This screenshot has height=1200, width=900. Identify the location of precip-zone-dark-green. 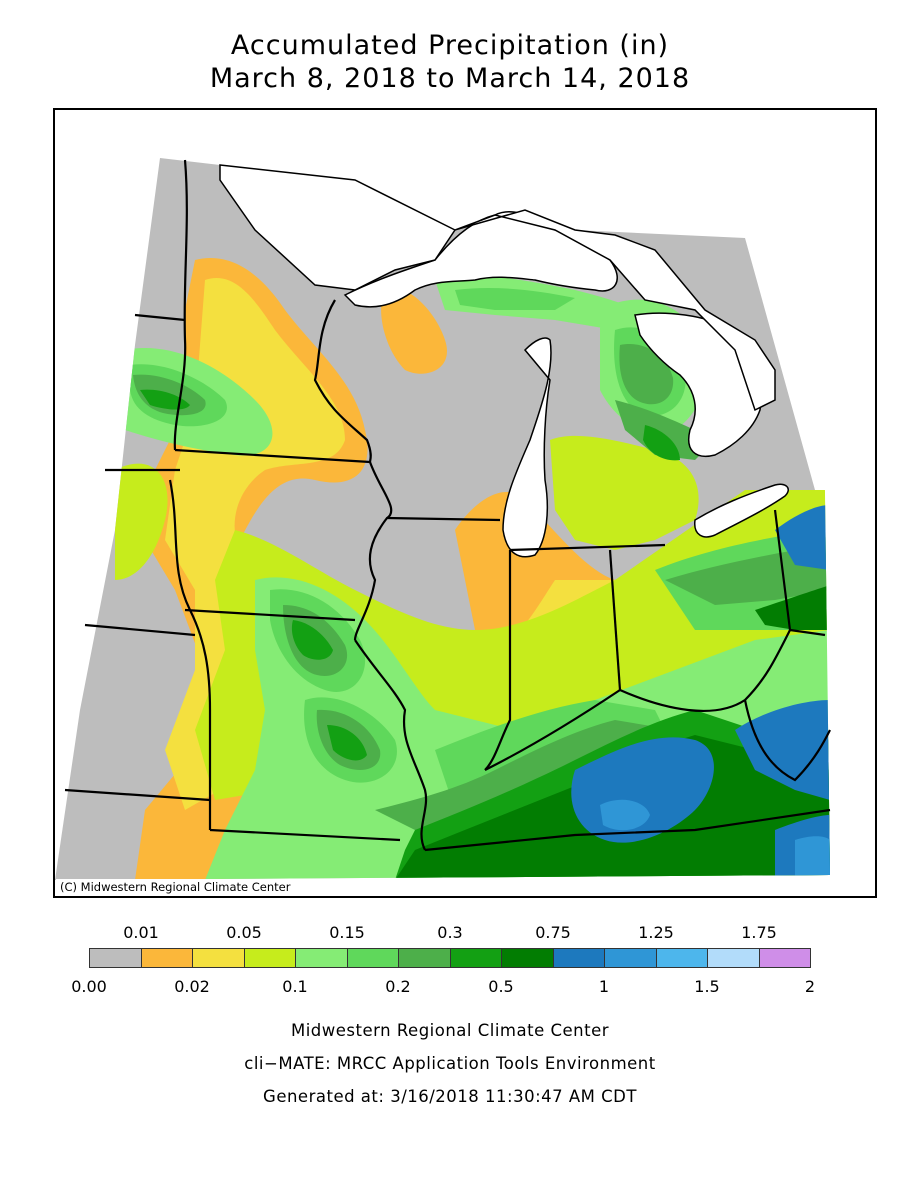
(612, 732).